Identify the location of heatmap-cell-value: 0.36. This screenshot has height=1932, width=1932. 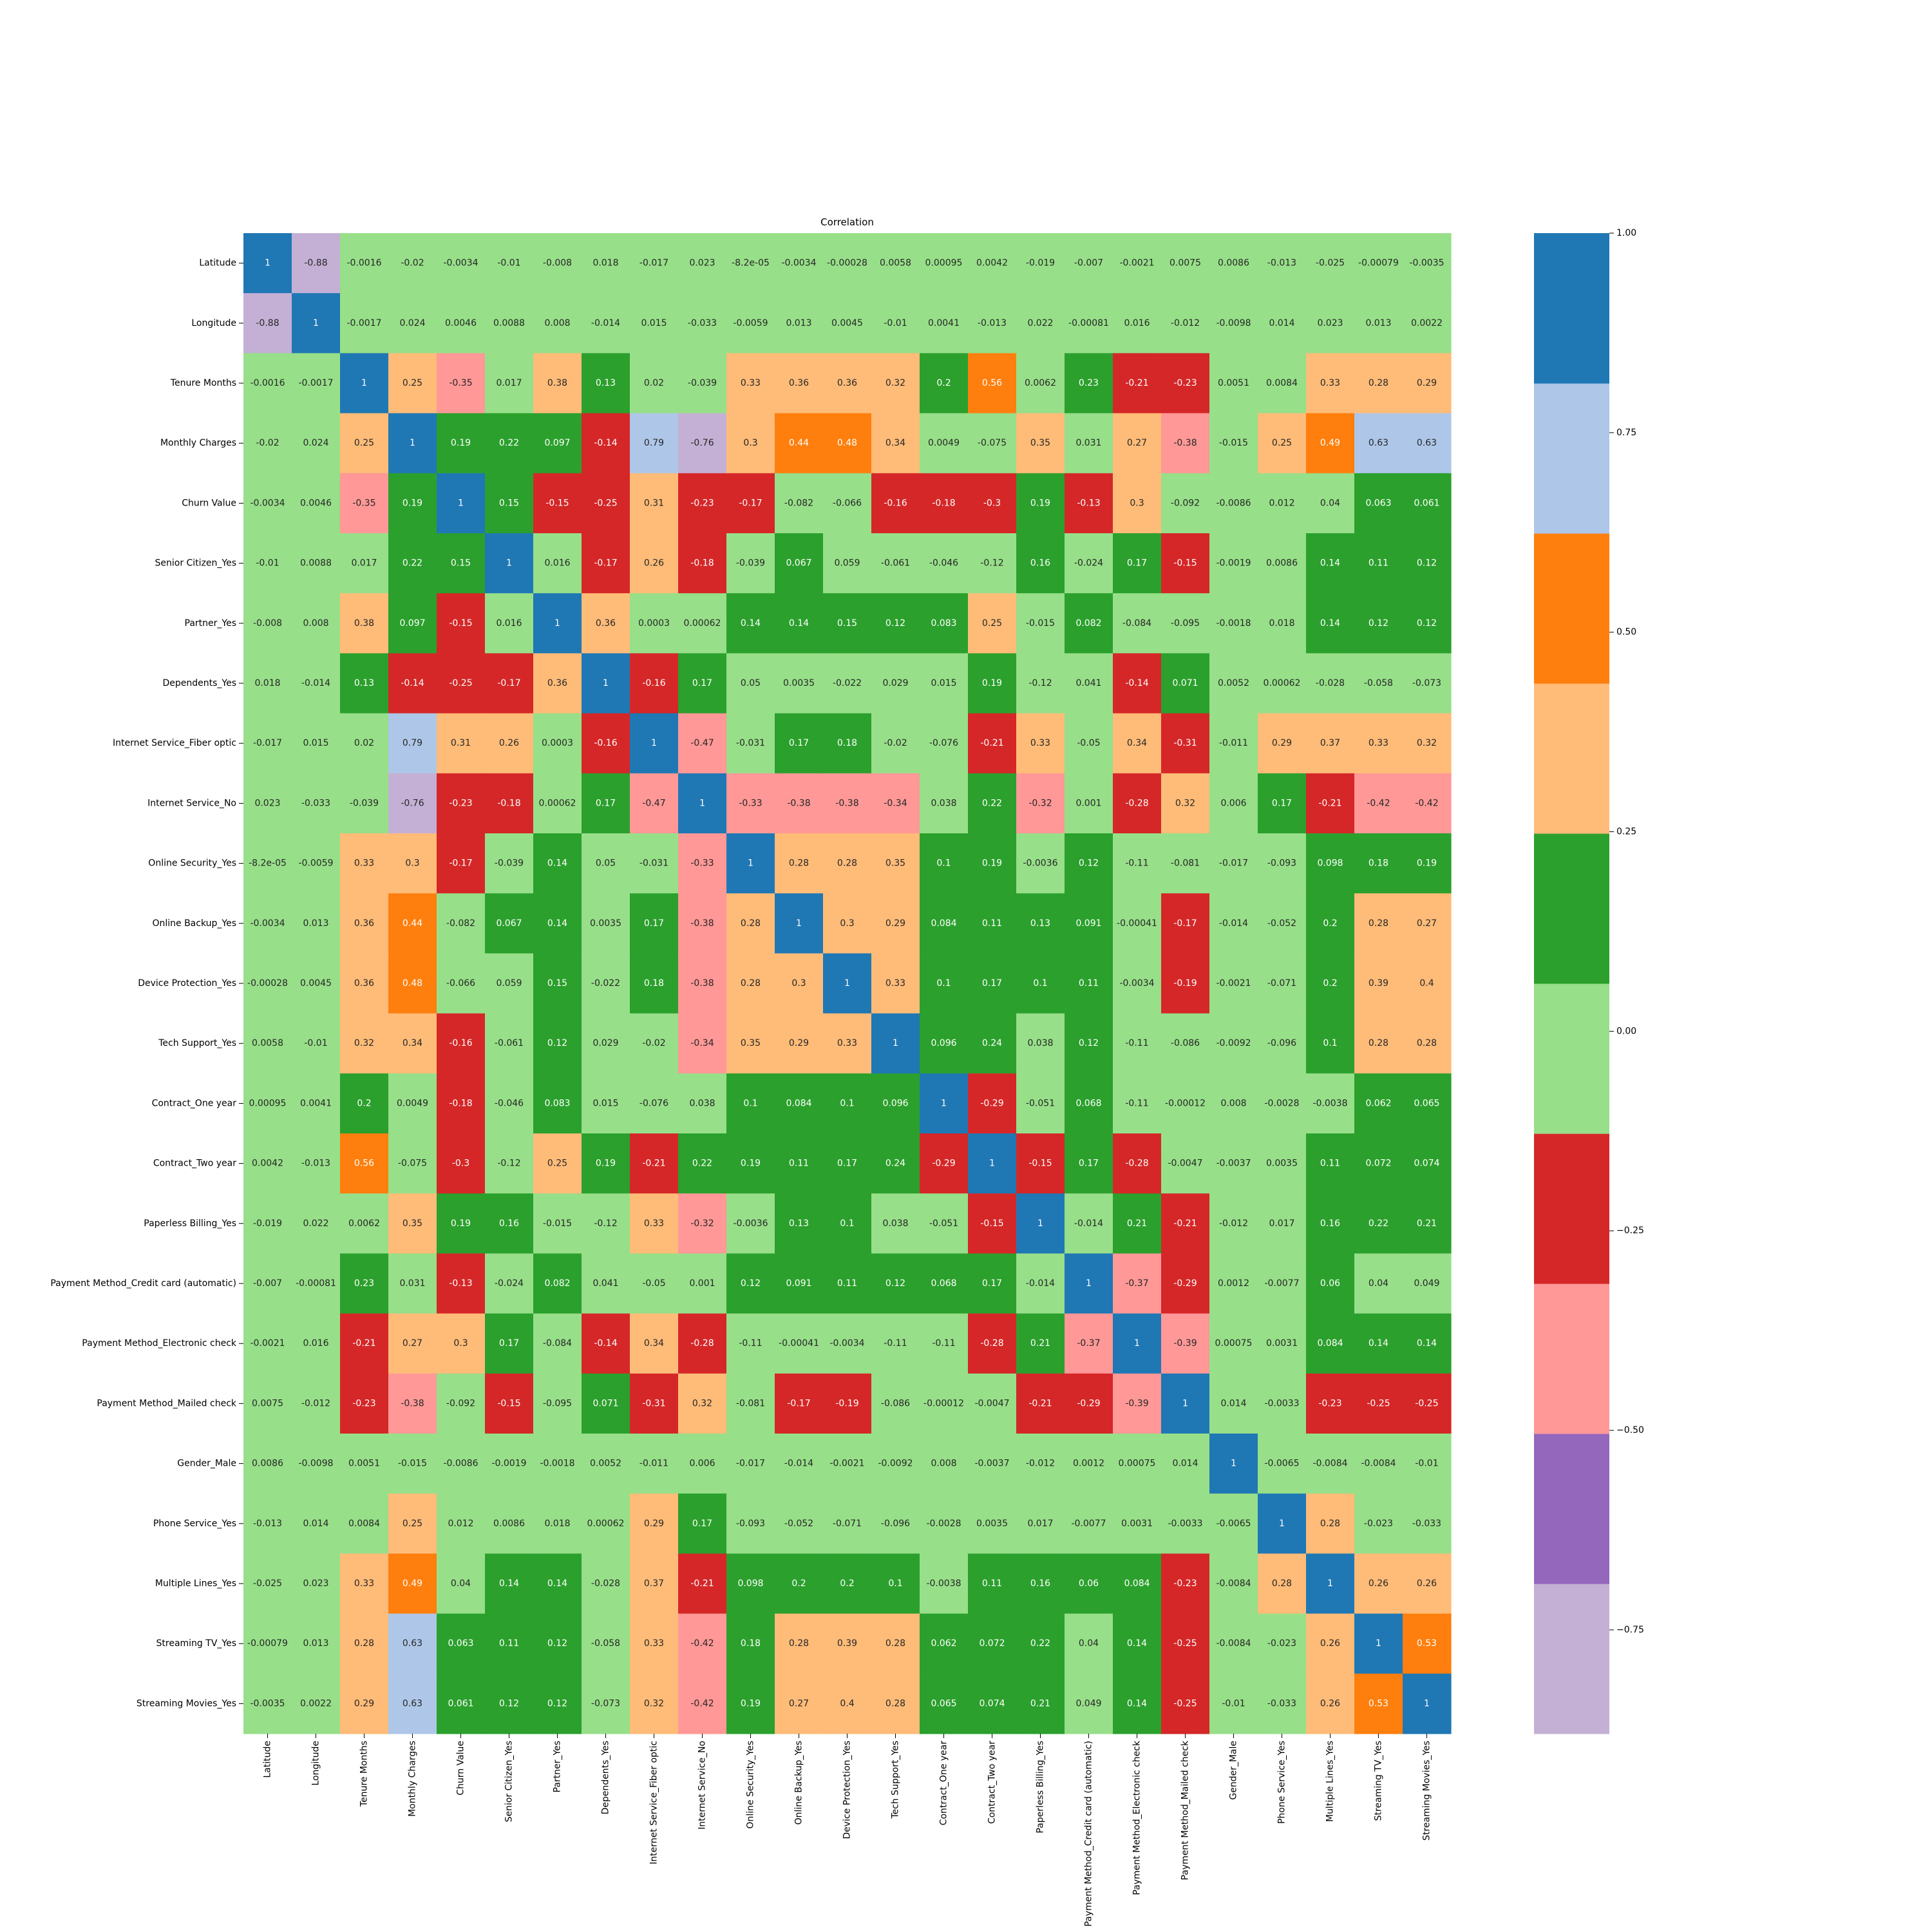
(847, 383).